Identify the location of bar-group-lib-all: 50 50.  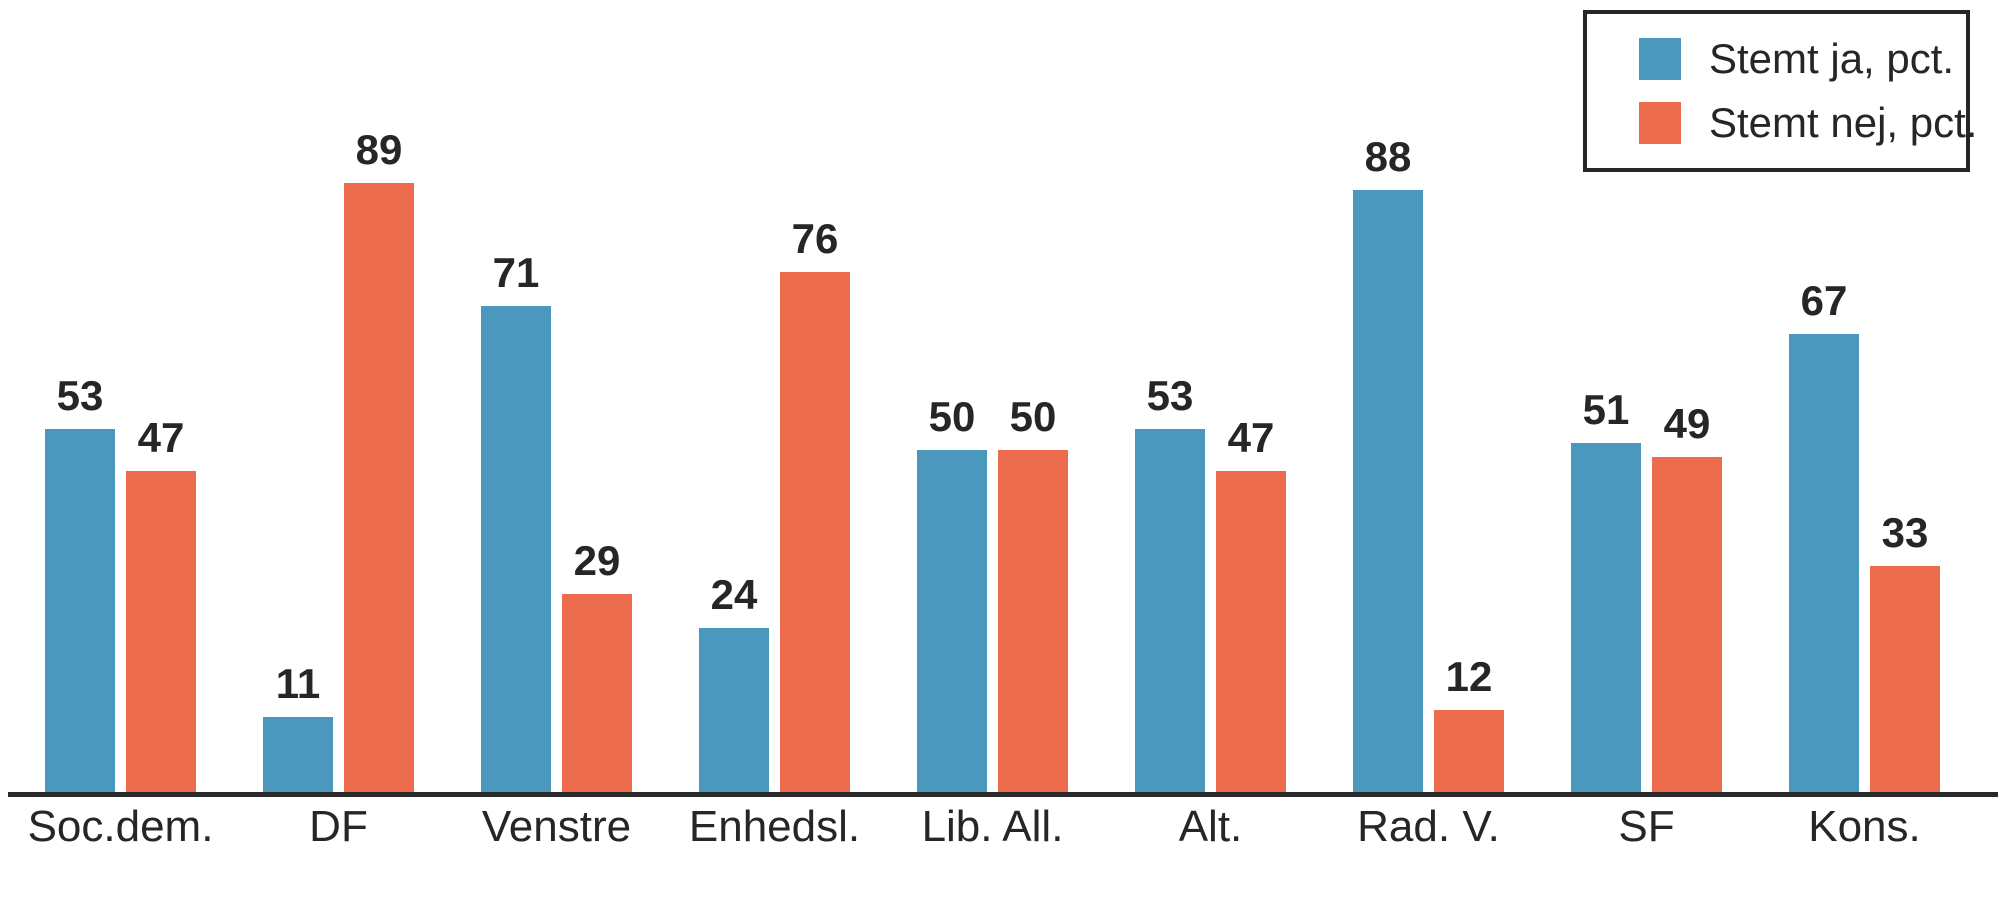
(992, 396).